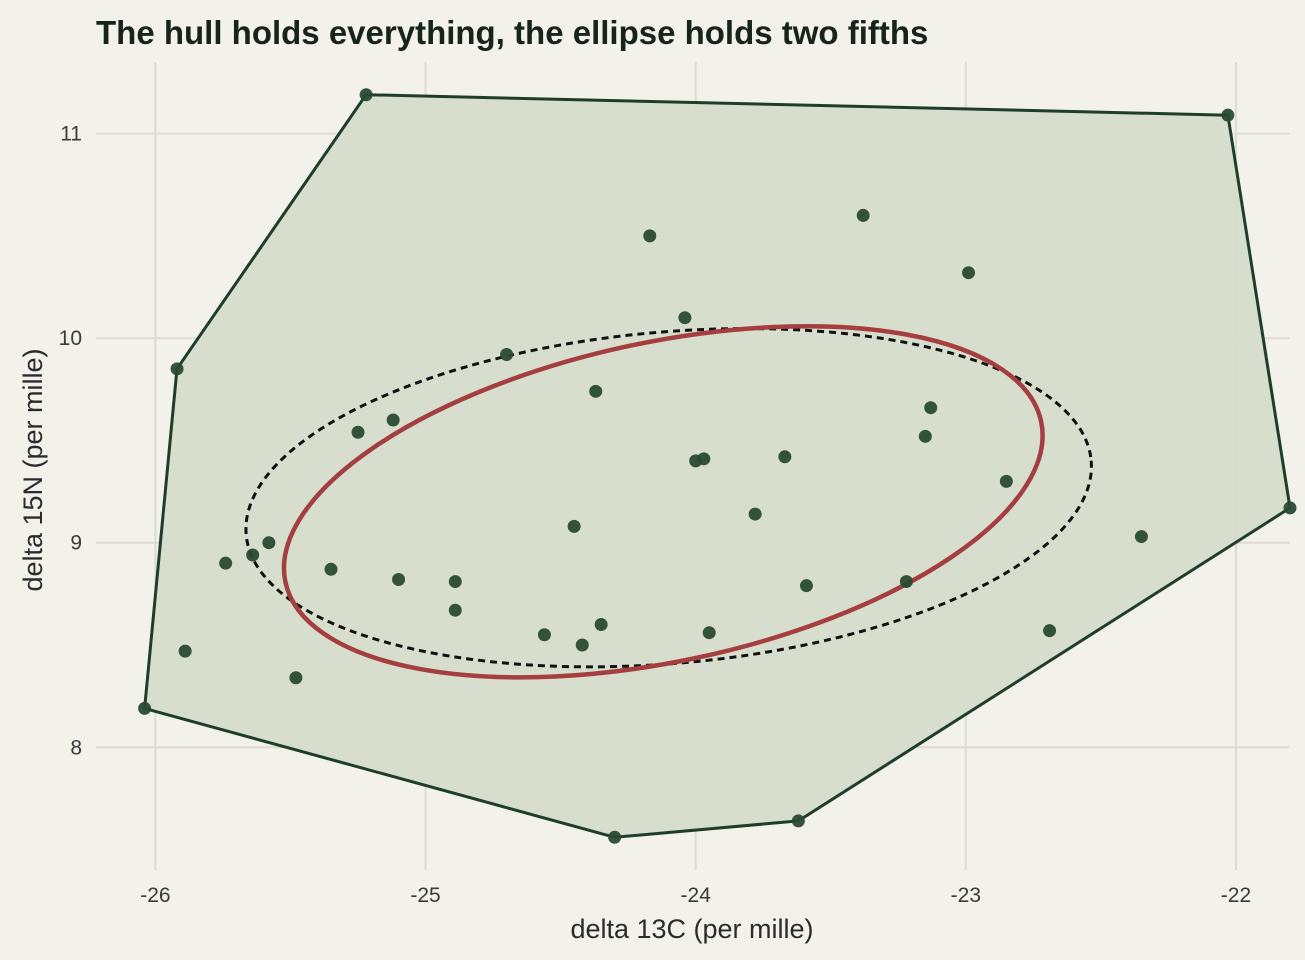 This screenshot has height=960, width=1305. I want to click on y-tick-label: 8, so click(76, 747).